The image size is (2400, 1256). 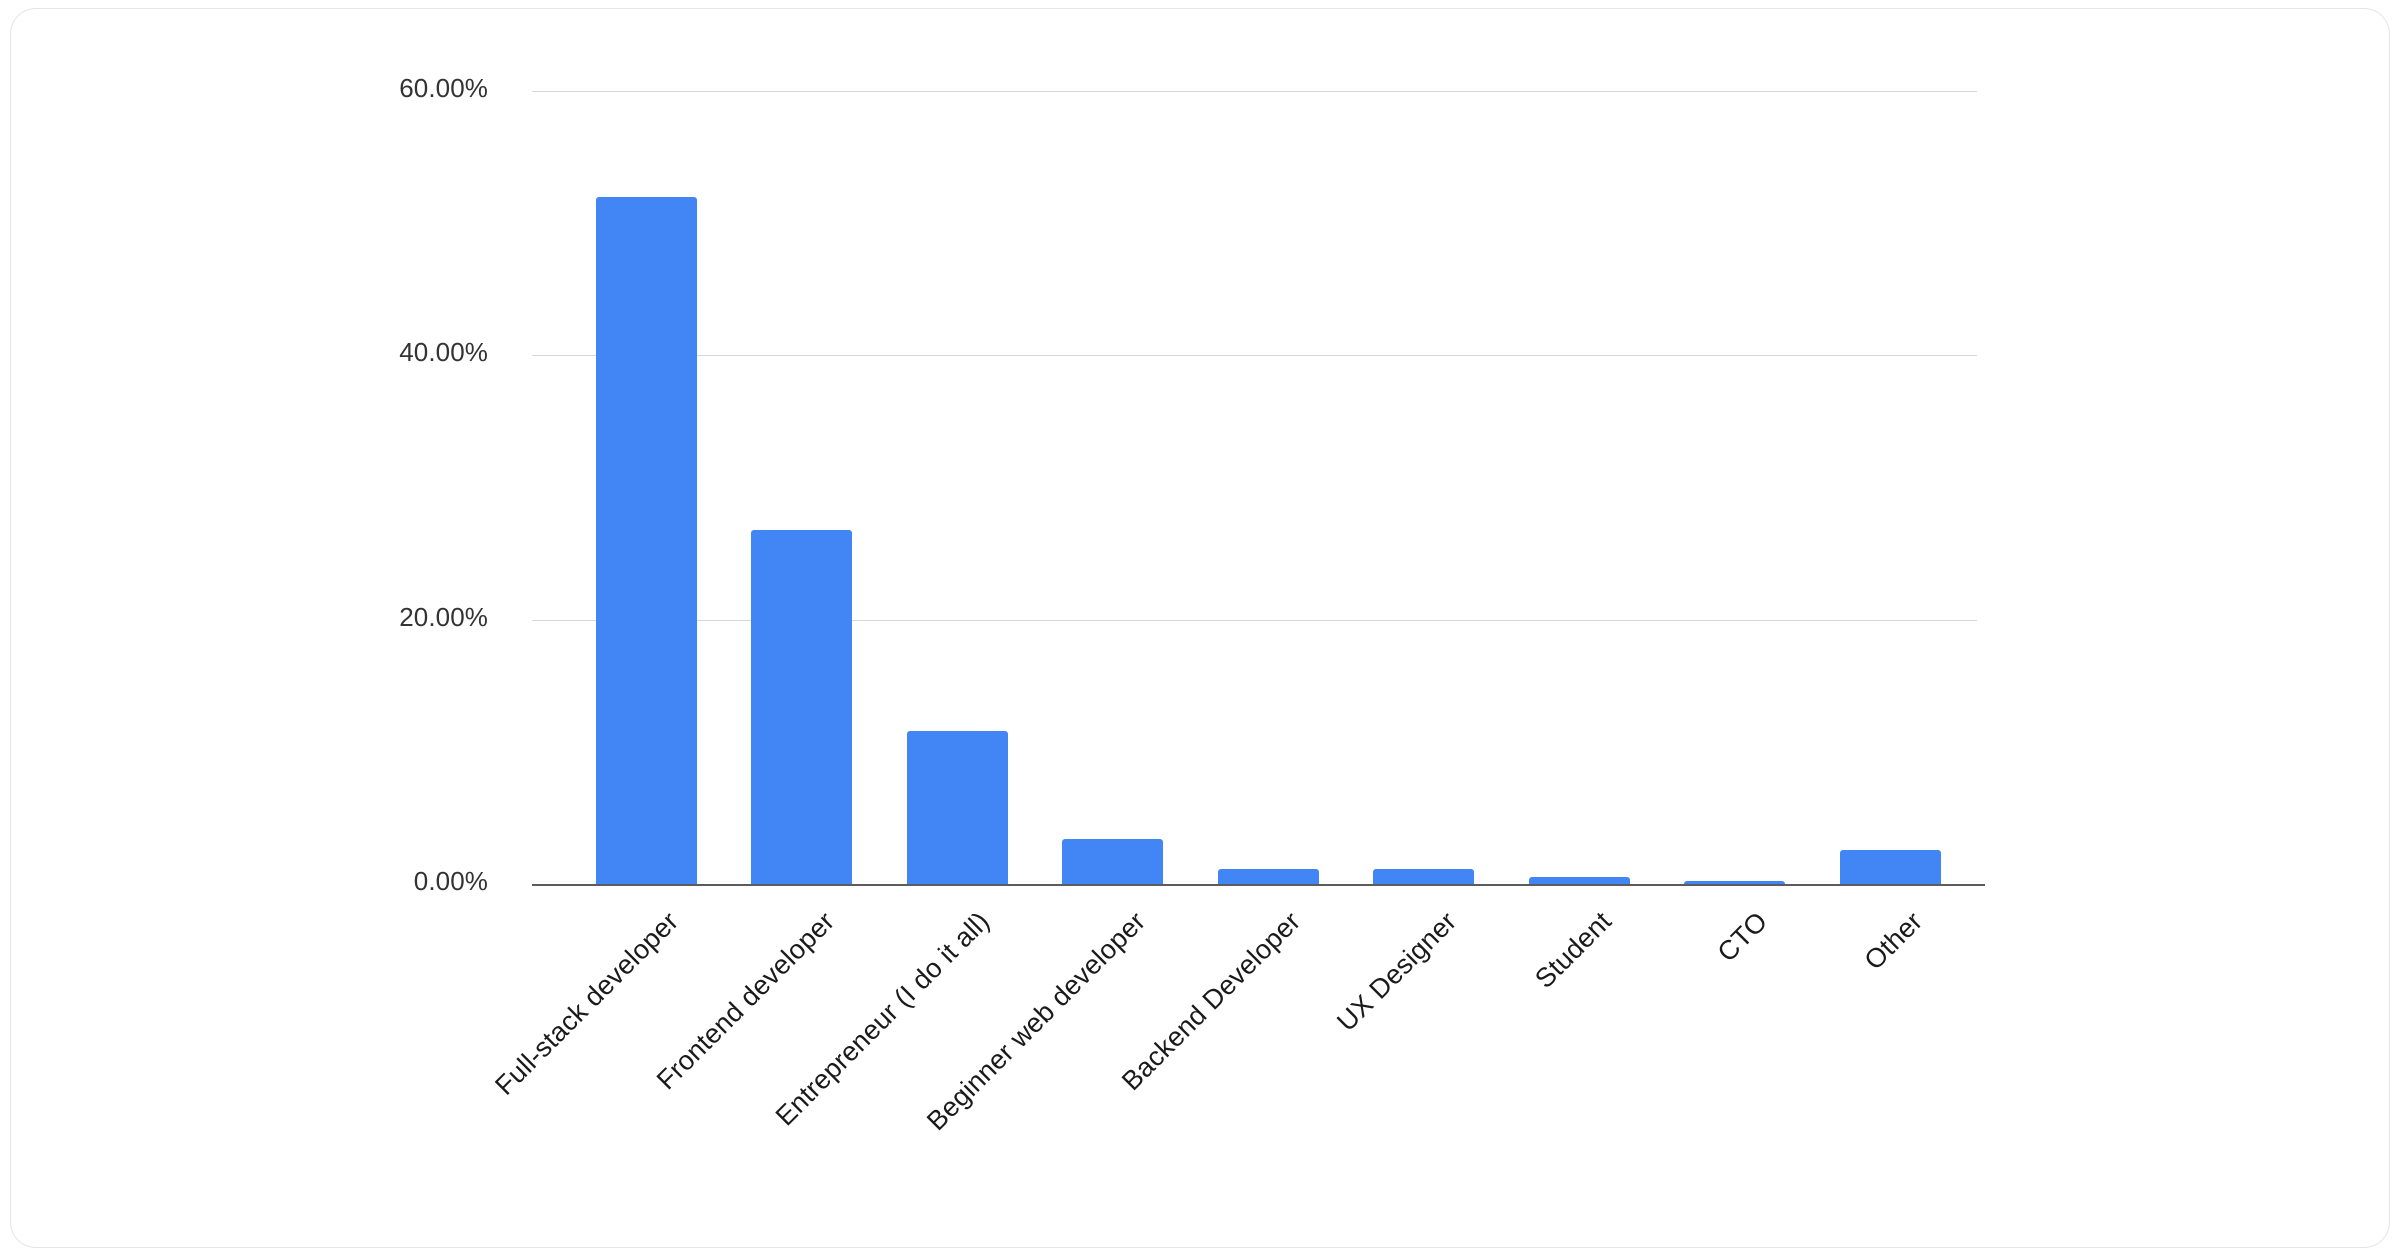 What do you see at coordinates (443, 88) in the screenshot?
I see `y-axis-tick-label: 60.00%` at bounding box center [443, 88].